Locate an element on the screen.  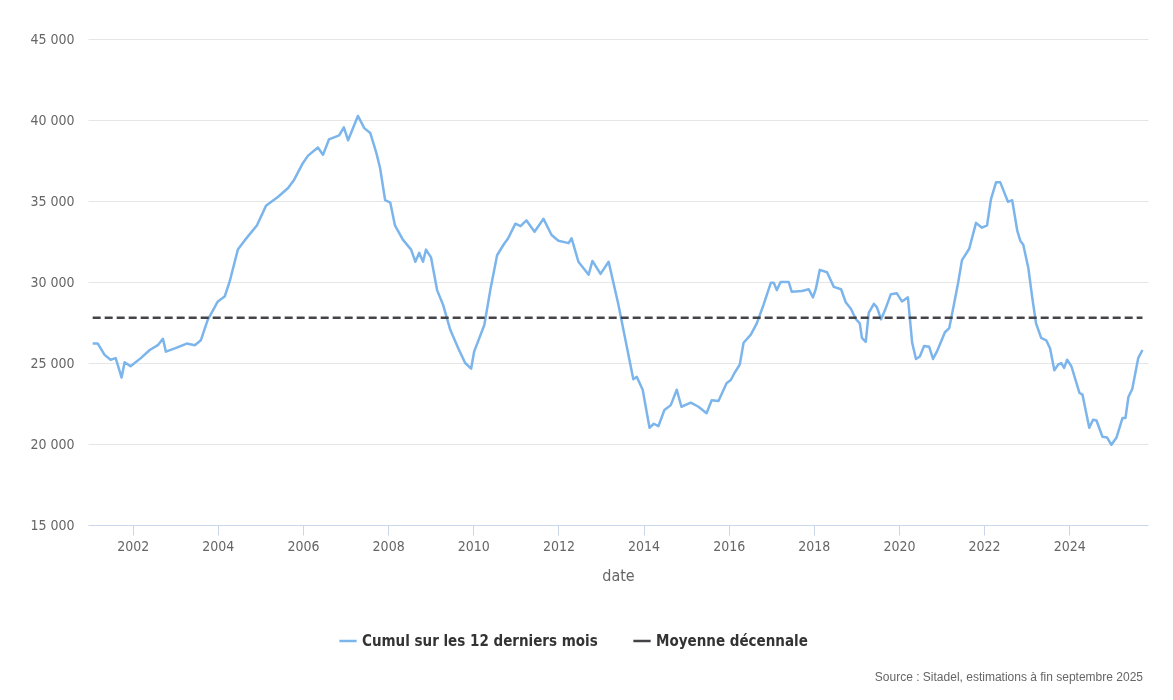
y-tick-label: 45 000 is located at coordinates (52, 38).